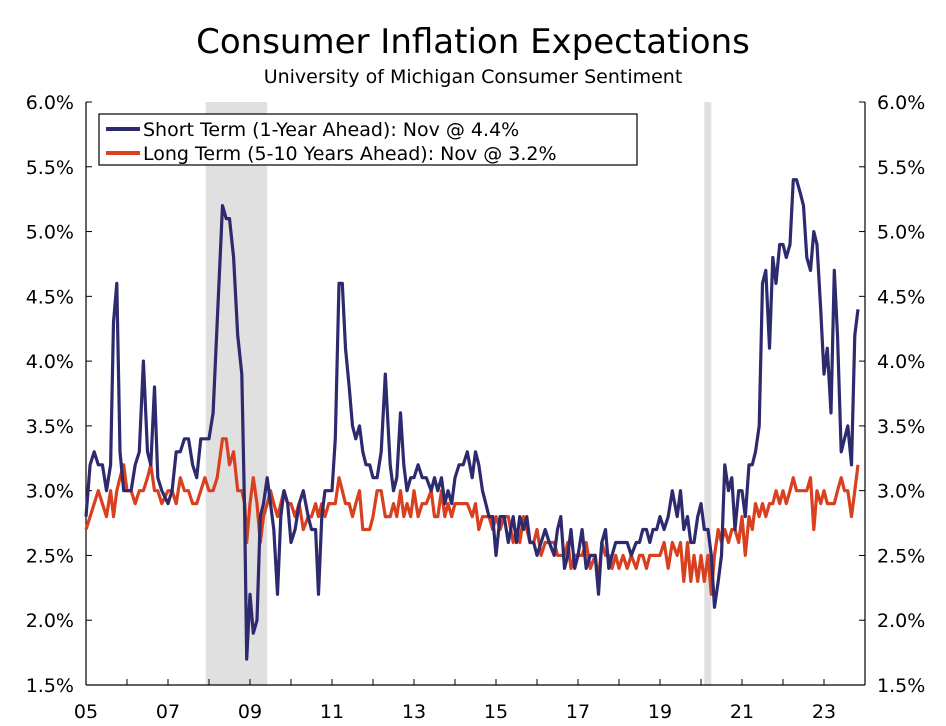 The image size is (946, 726). What do you see at coordinates (50, 492) in the screenshot?
I see `y-tick-label-left: 3.0%` at bounding box center [50, 492].